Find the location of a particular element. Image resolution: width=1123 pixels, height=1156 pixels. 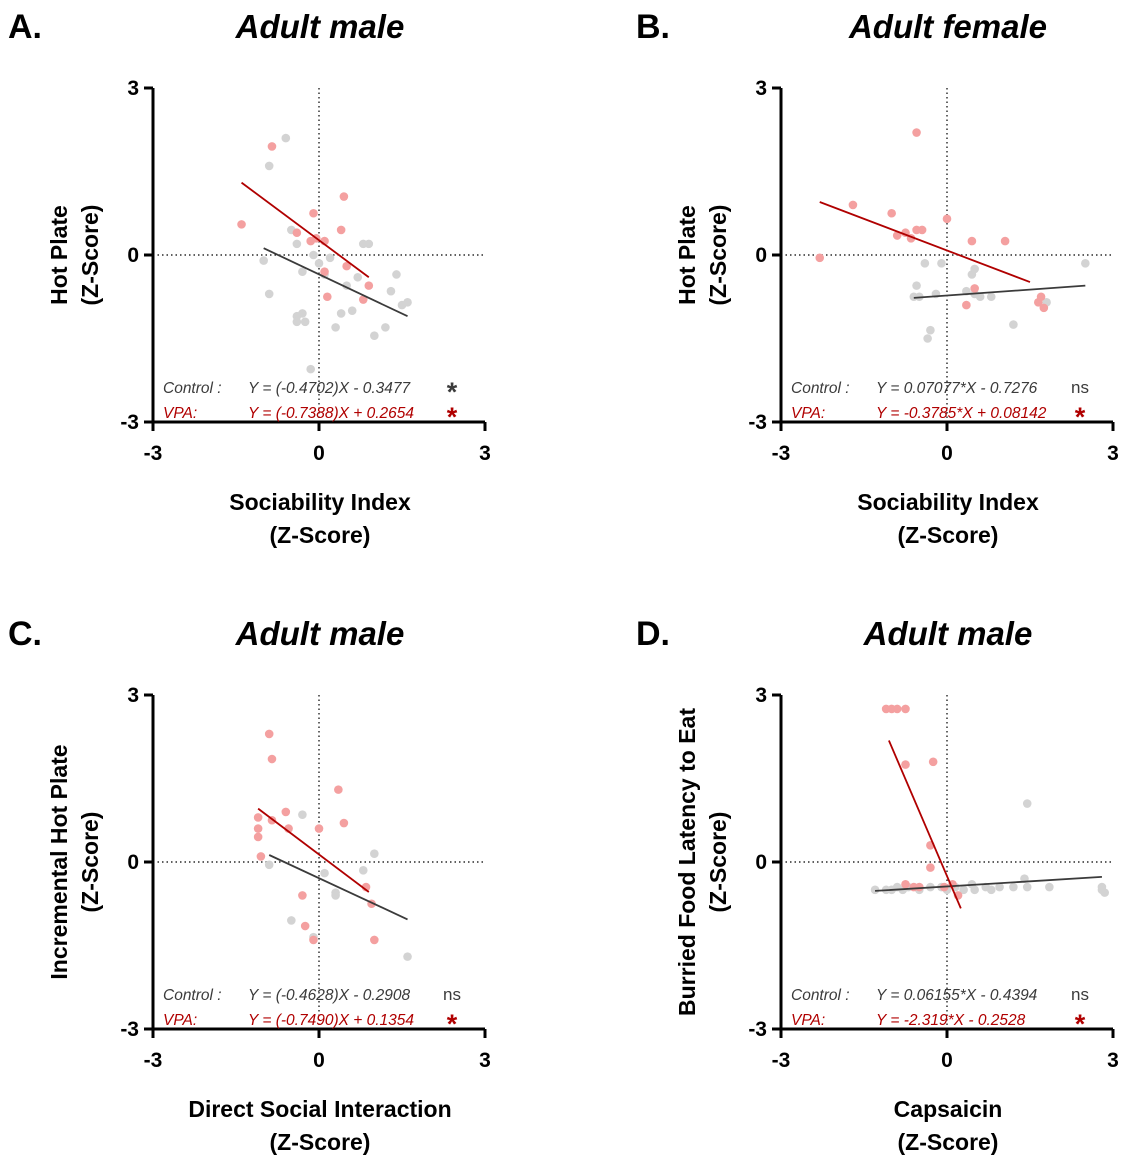

x-tick-label: 3 is located at coordinates (1113, 1060).